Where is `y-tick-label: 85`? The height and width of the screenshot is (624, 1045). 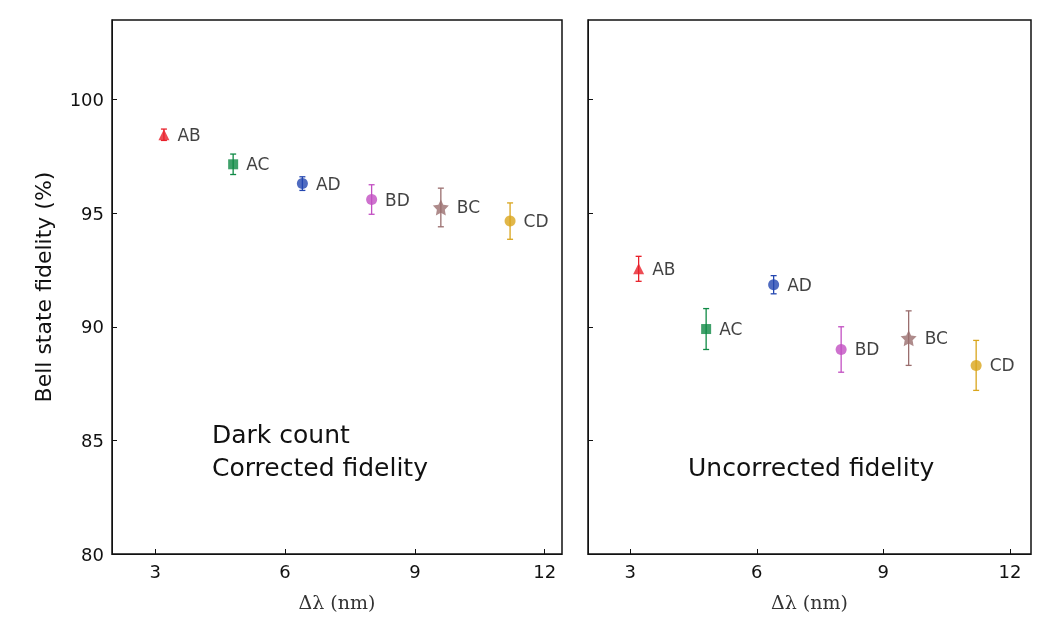 y-tick-label: 85 is located at coordinates (92, 440).